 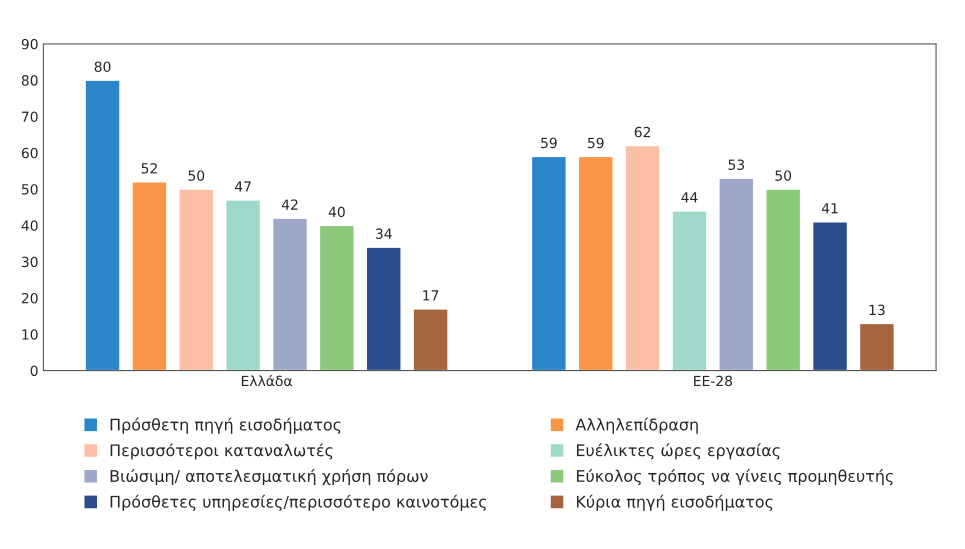 What do you see at coordinates (225, 426) in the screenshot?
I see `legend-label: Πρόσθετη πηγή εισοδήματος` at bounding box center [225, 426].